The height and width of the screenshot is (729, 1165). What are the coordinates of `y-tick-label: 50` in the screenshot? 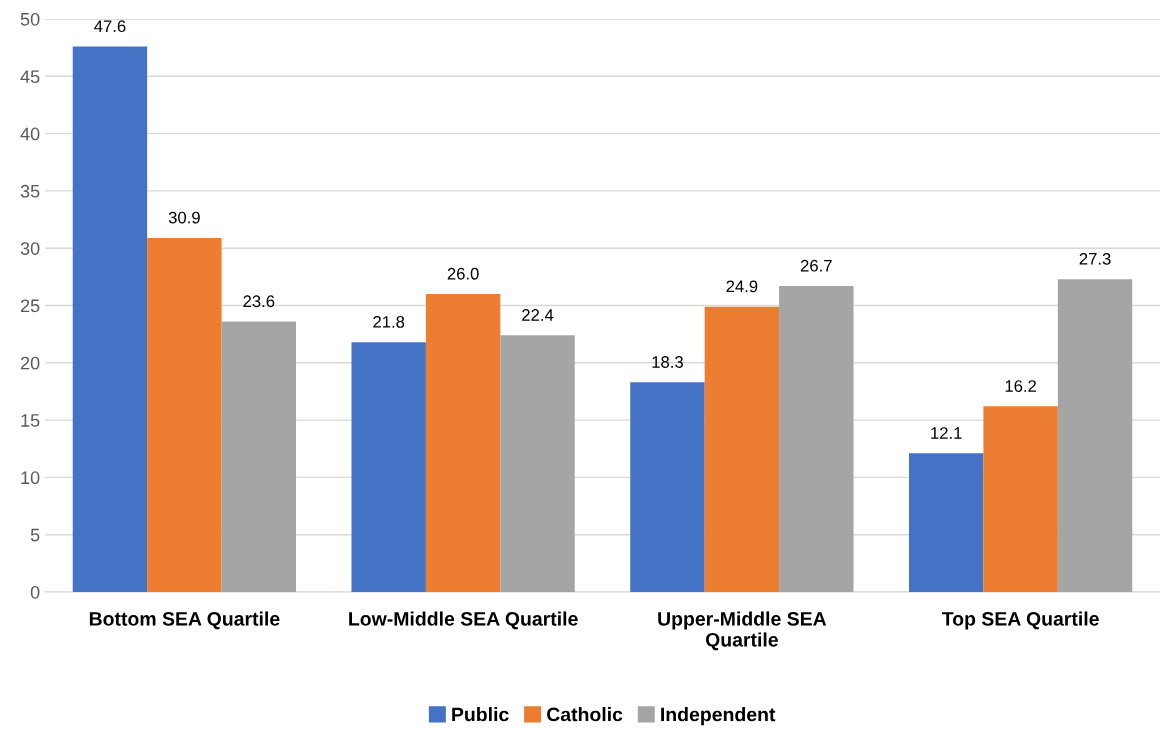 It's located at (30, 19).